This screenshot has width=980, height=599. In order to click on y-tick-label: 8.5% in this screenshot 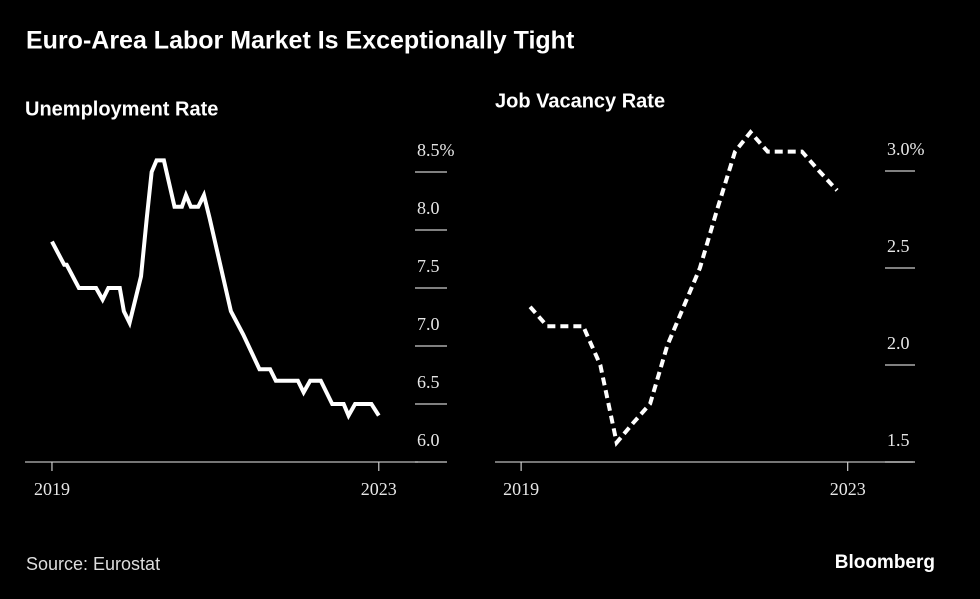, I will do `click(436, 150)`.